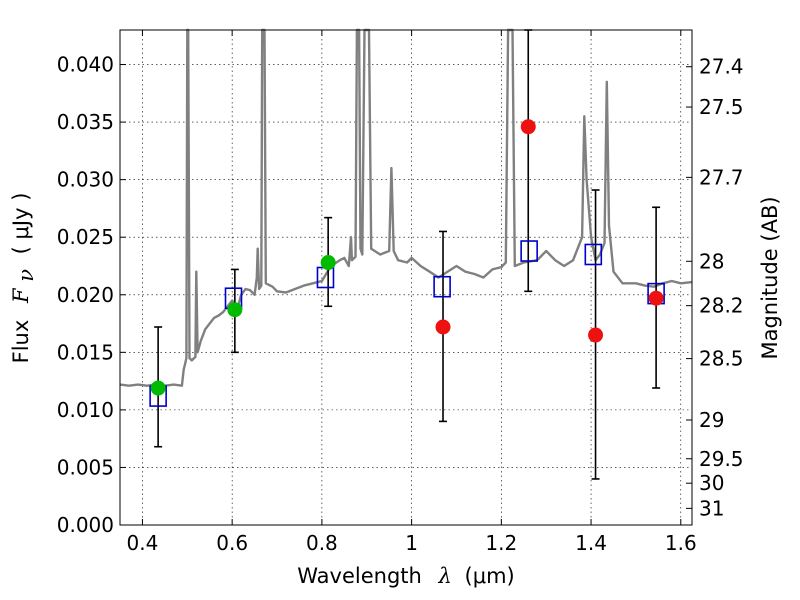  Describe the element at coordinates (445, 576) in the screenshot. I see `x-axis-title-symbol: λ` at that location.